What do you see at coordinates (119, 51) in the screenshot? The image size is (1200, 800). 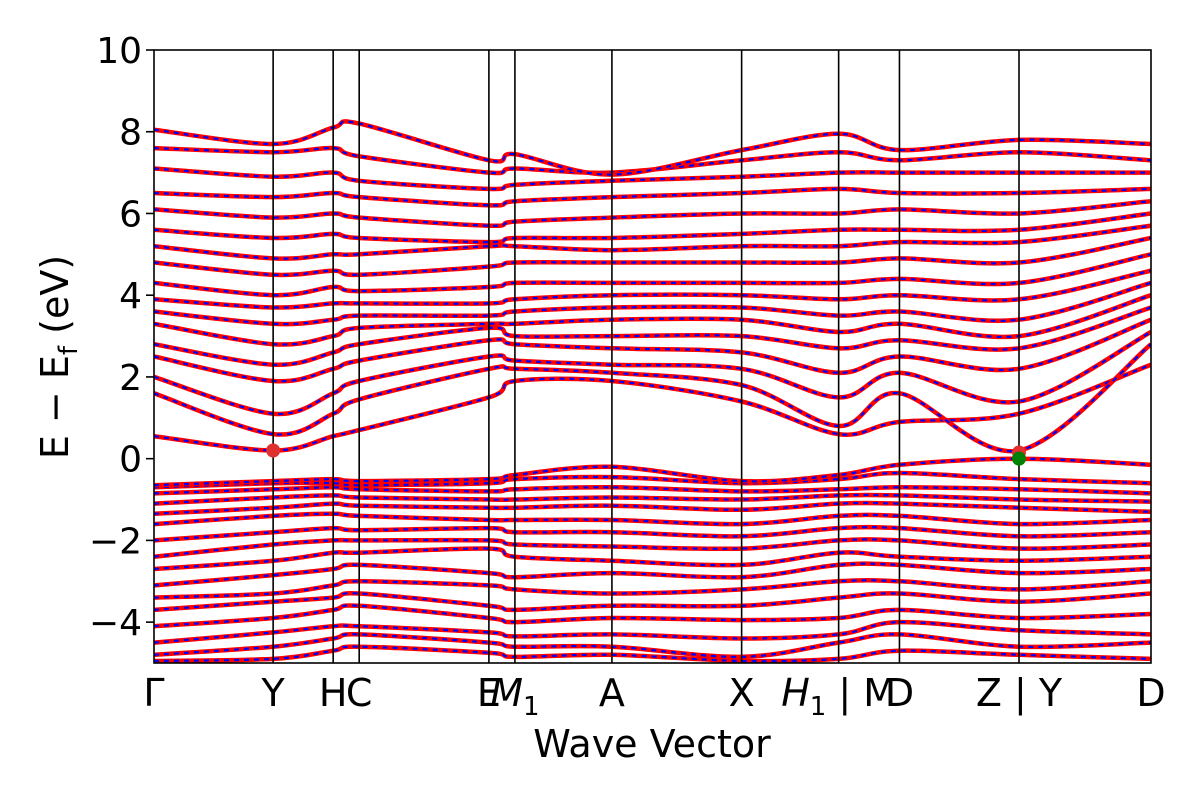 I see `y-tick-label-0: 10` at bounding box center [119, 51].